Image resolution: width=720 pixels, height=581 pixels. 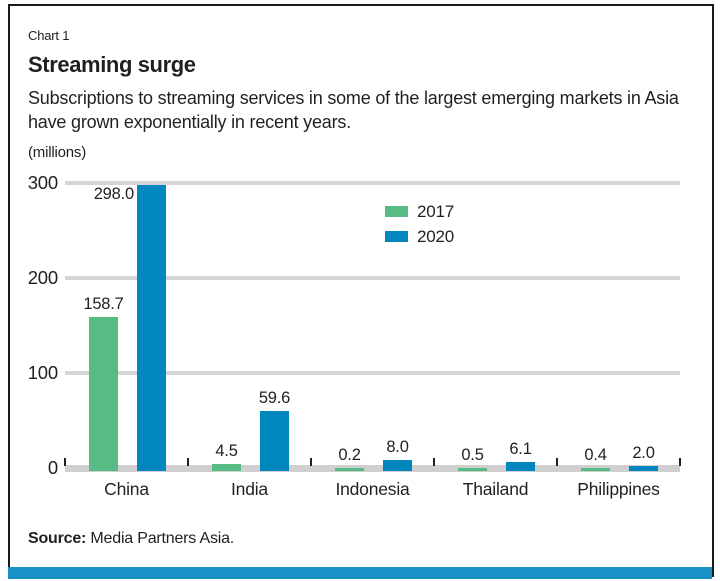 What do you see at coordinates (42, 277) in the screenshot?
I see `y-axis-tick-label-200: 200` at bounding box center [42, 277].